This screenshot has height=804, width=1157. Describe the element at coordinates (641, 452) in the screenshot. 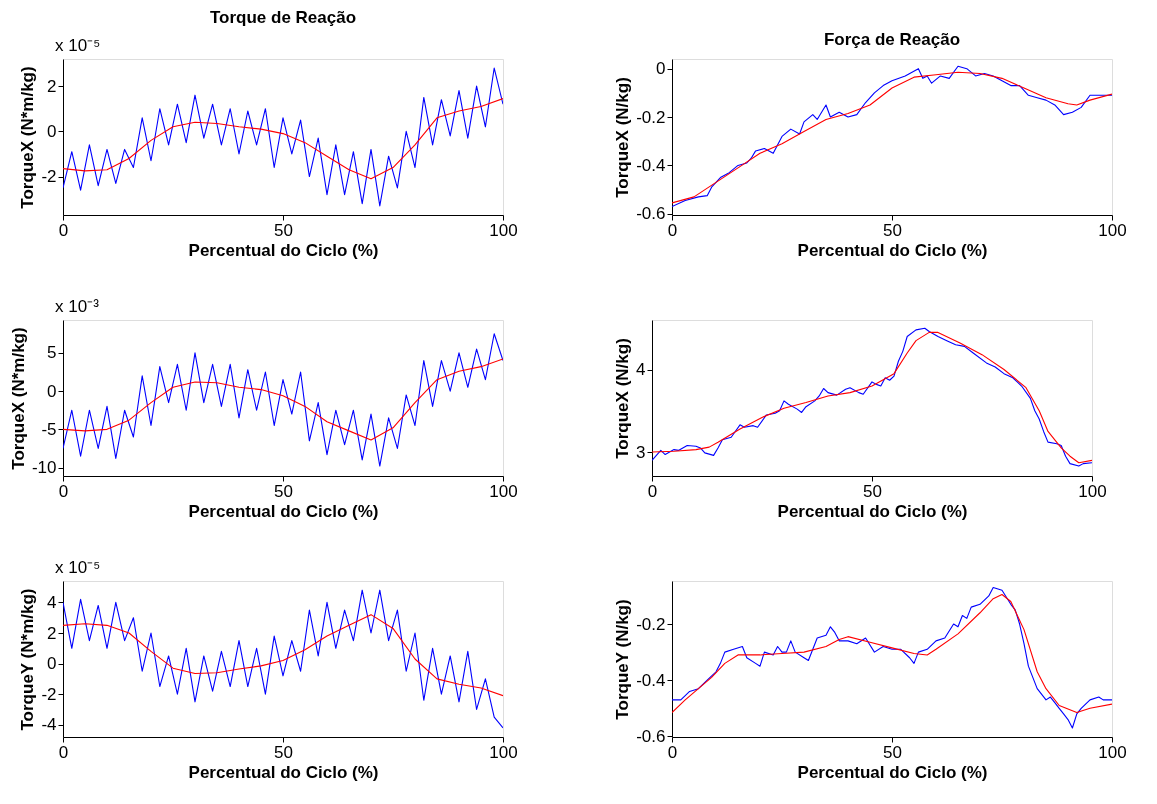

I see `y-tick-label: 3` at that location.